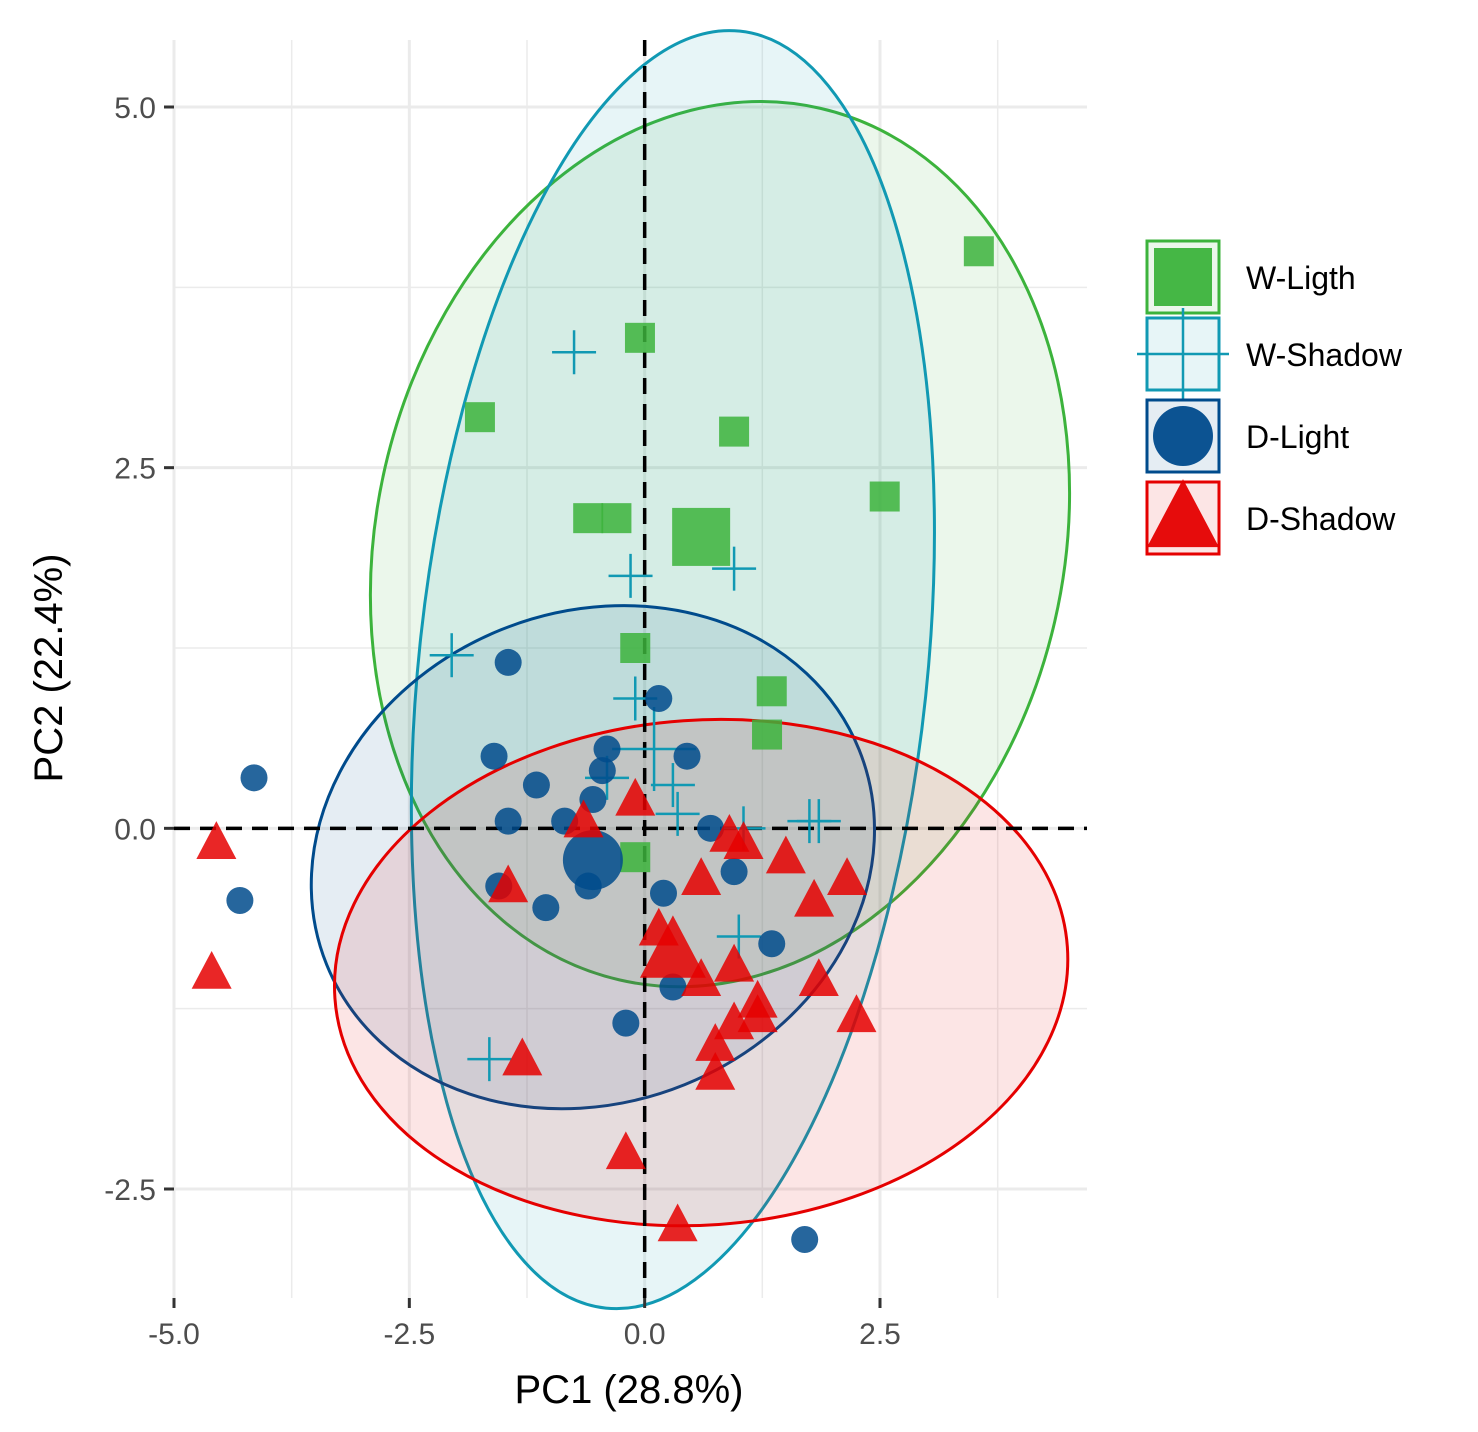 This screenshot has height=1432, width=1478. I want to click on legend-label: D-Light, so click(1297, 437).